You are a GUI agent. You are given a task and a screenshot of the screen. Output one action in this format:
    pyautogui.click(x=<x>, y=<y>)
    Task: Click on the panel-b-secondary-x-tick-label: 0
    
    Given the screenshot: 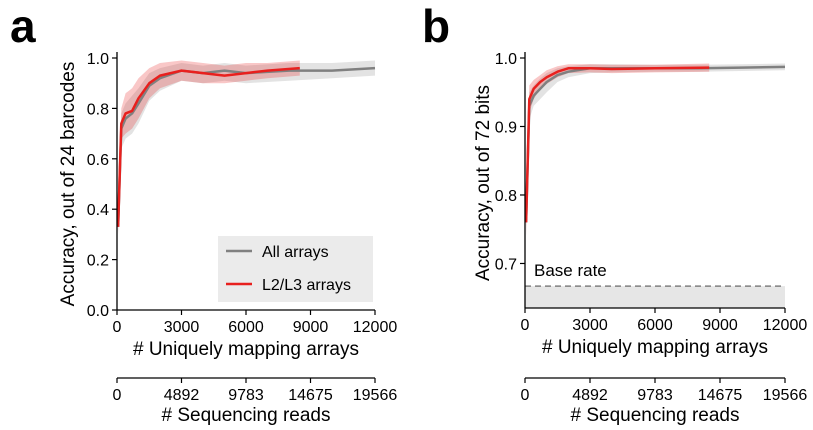 What is the action you would take?
    pyautogui.click(x=525, y=395)
    